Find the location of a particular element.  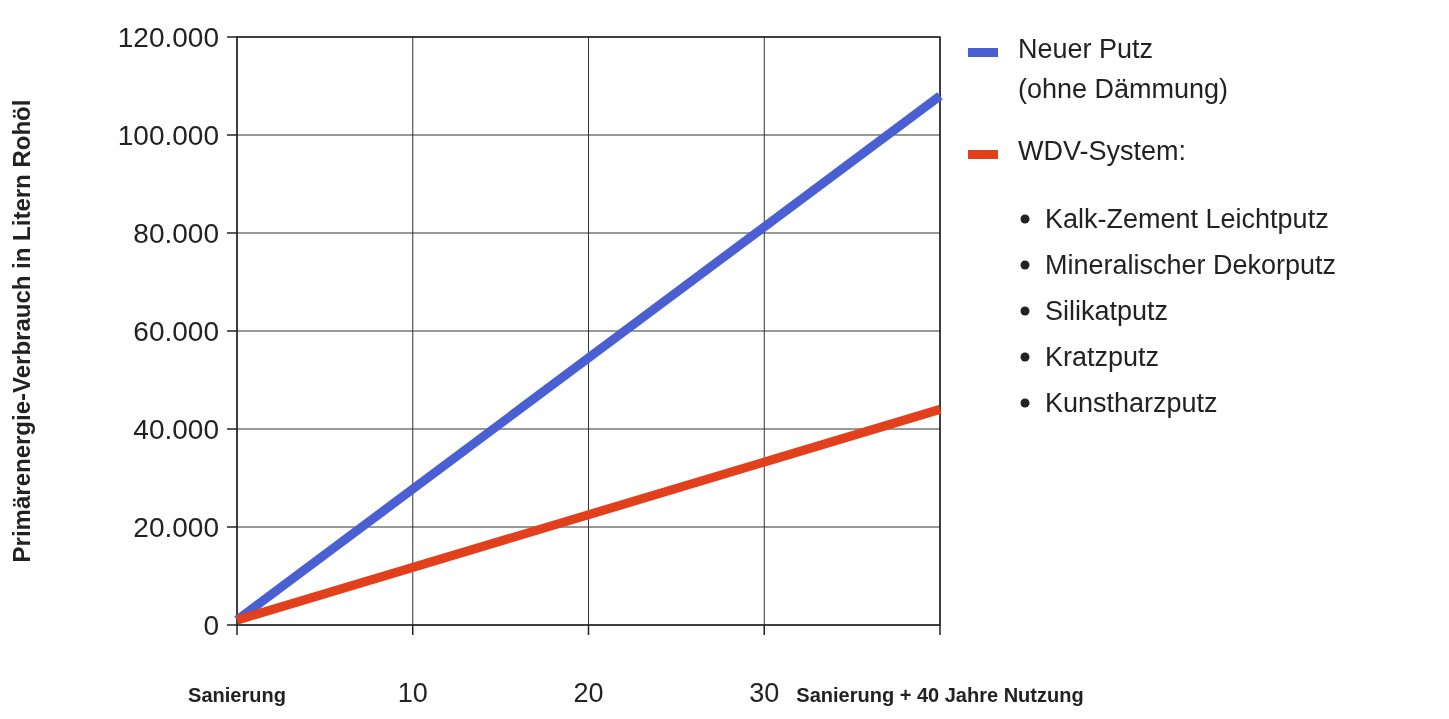

y-tick-label: 0 is located at coordinates (211, 625).